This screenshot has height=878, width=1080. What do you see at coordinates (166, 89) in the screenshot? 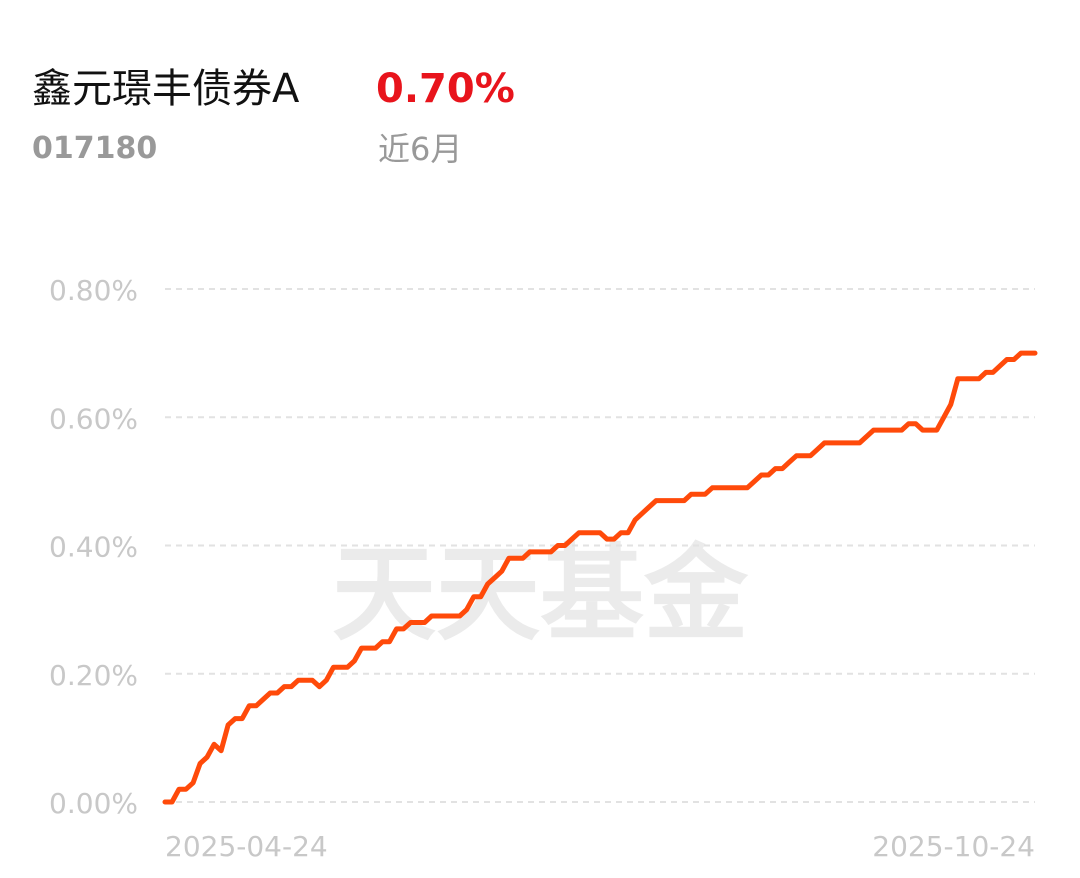
I see `fund-name: 鑫元璟丰债券A` at bounding box center [166, 89].